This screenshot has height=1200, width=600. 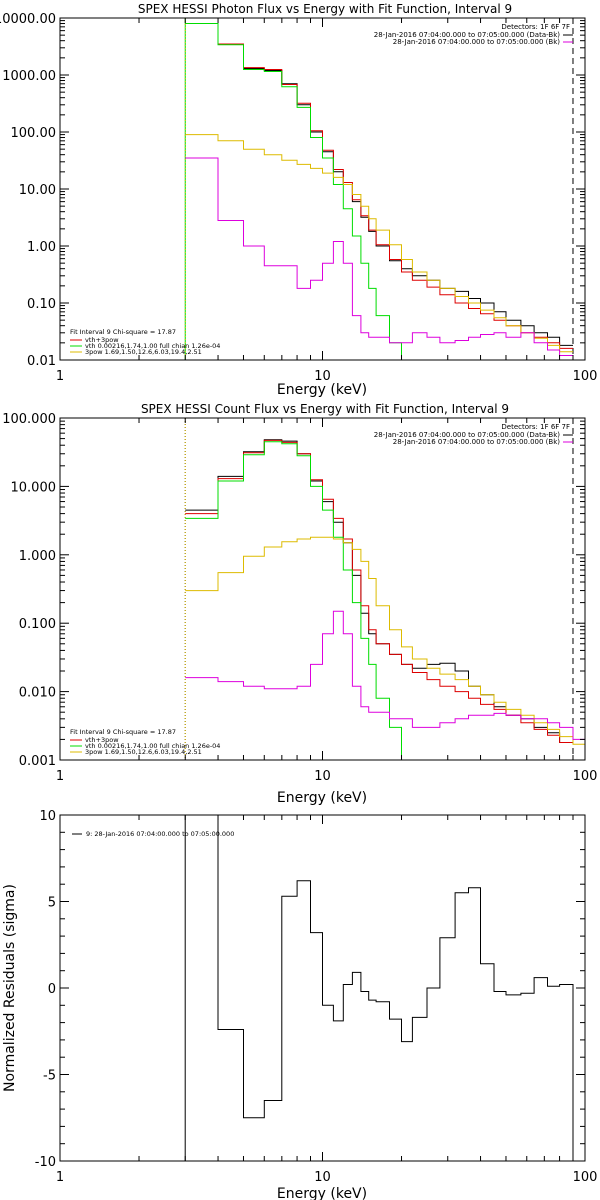 I want to click on photon-header-detectors: Detectors: 1F 6F 7F, so click(x=535, y=27).